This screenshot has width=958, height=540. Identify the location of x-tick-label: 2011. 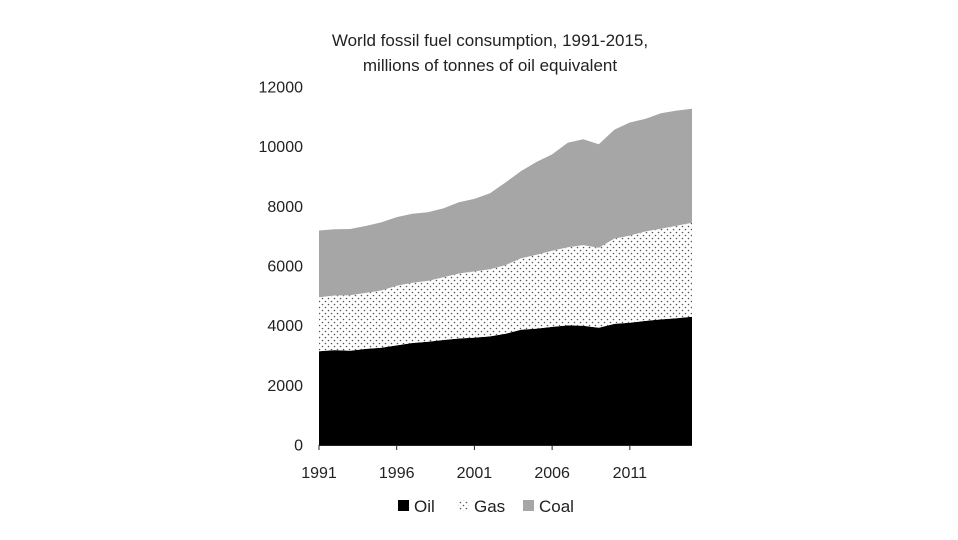
(630, 473).